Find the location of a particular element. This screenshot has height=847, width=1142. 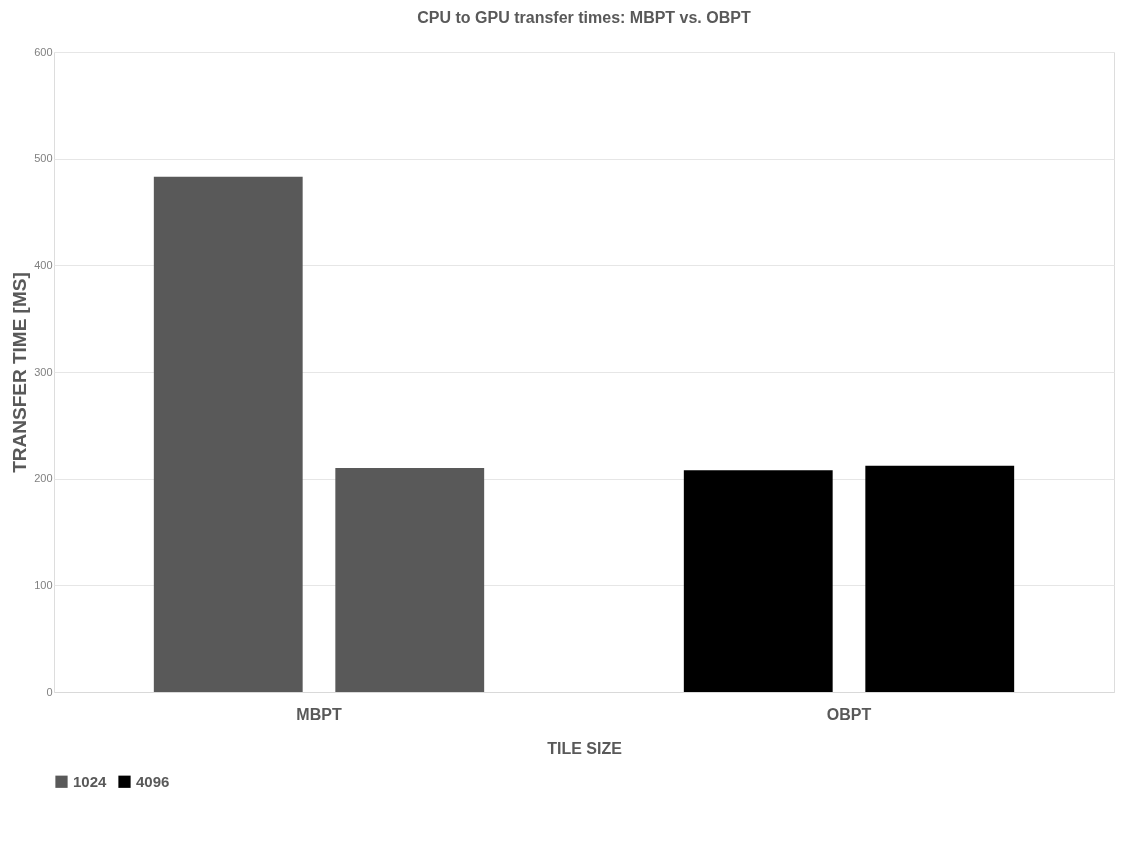

y-tick-label: 200 is located at coordinates (43, 478).